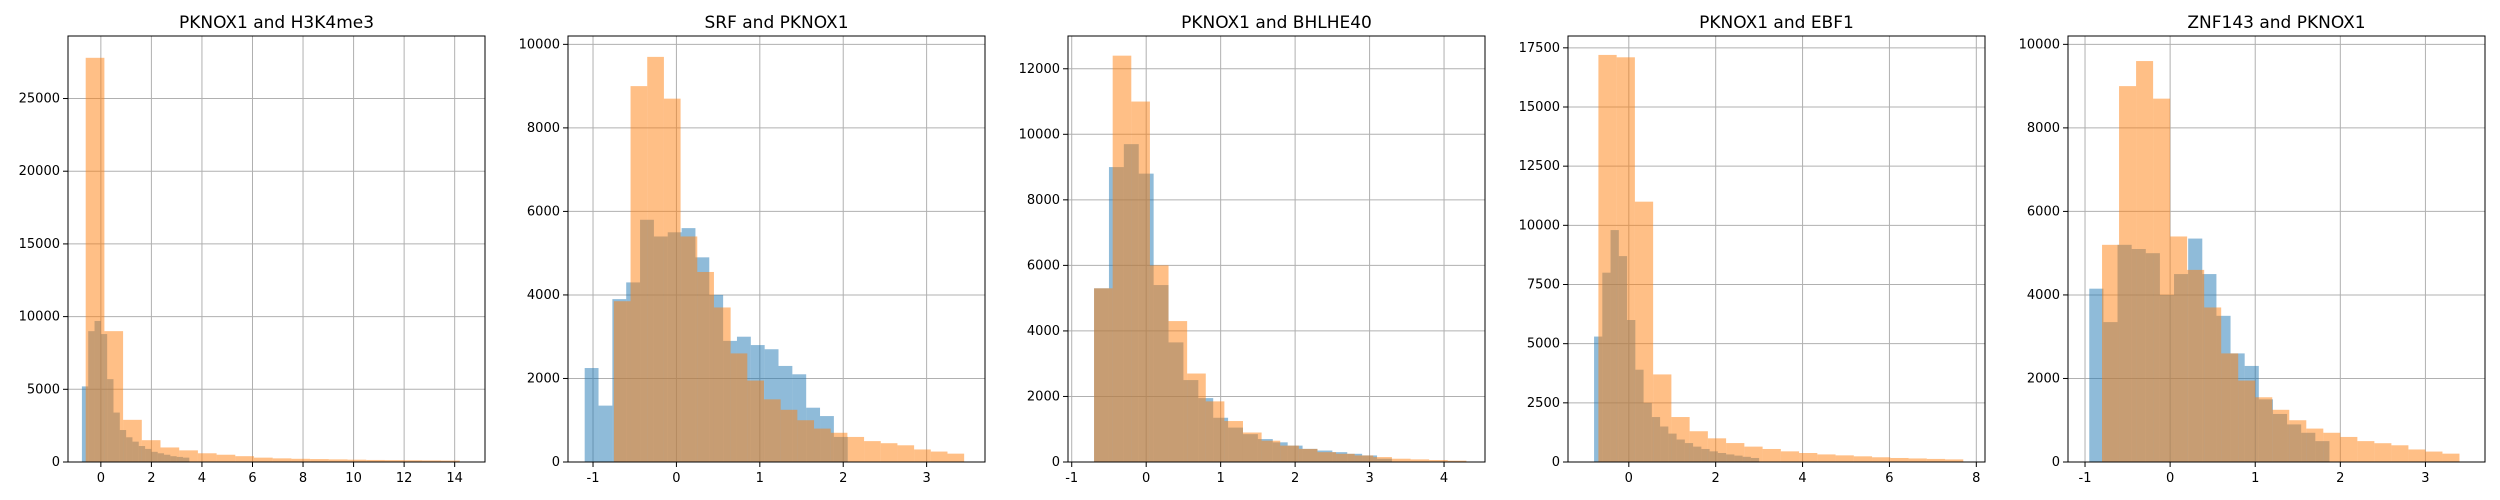 The image size is (2500, 500). Describe the element at coordinates (353, 478) in the screenshot. I see `x-tick-label: 10` at that location.